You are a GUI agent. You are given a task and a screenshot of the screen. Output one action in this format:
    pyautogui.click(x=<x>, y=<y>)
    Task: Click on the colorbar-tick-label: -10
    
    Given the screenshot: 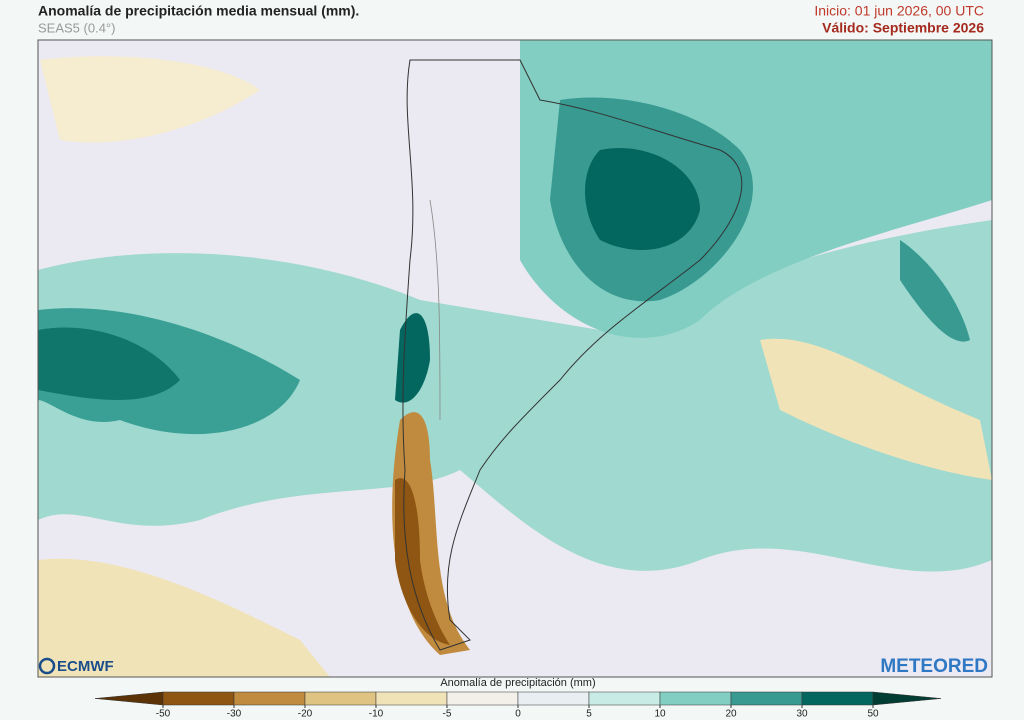 What is the action you would take?
    pyautogui.click(x=376, y=714)
    